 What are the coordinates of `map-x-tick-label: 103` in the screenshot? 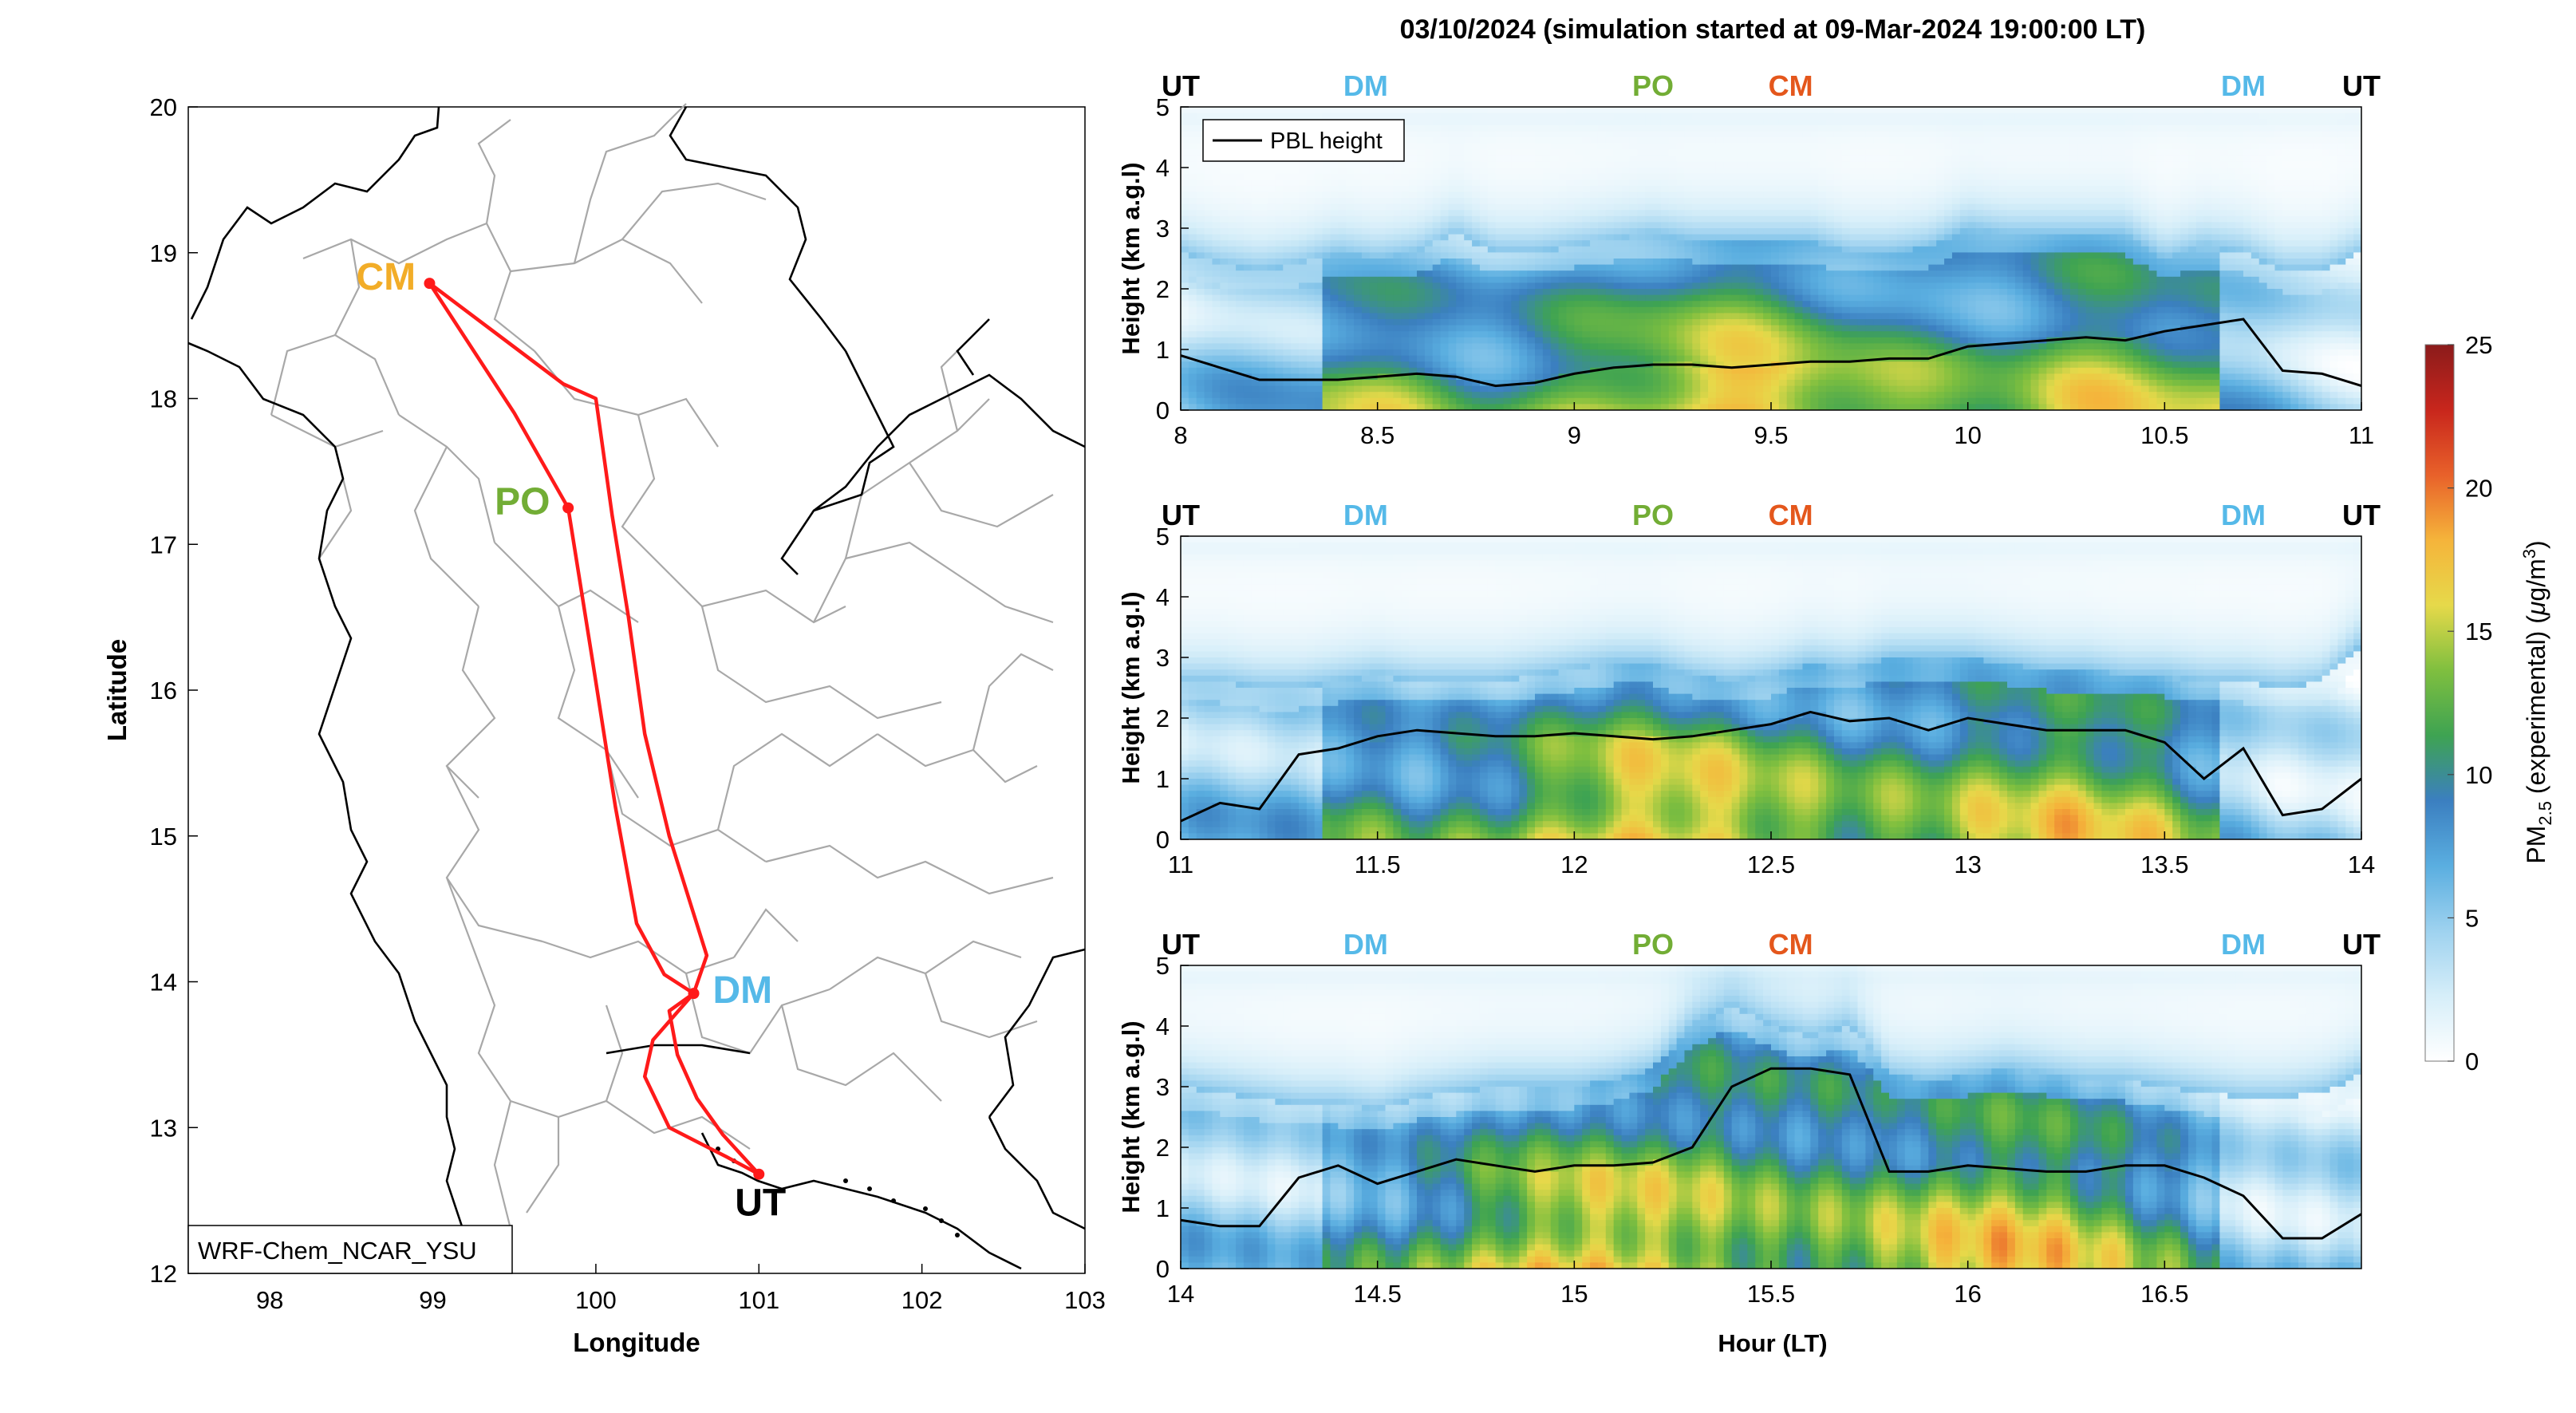 It's located at (1085, 1300).